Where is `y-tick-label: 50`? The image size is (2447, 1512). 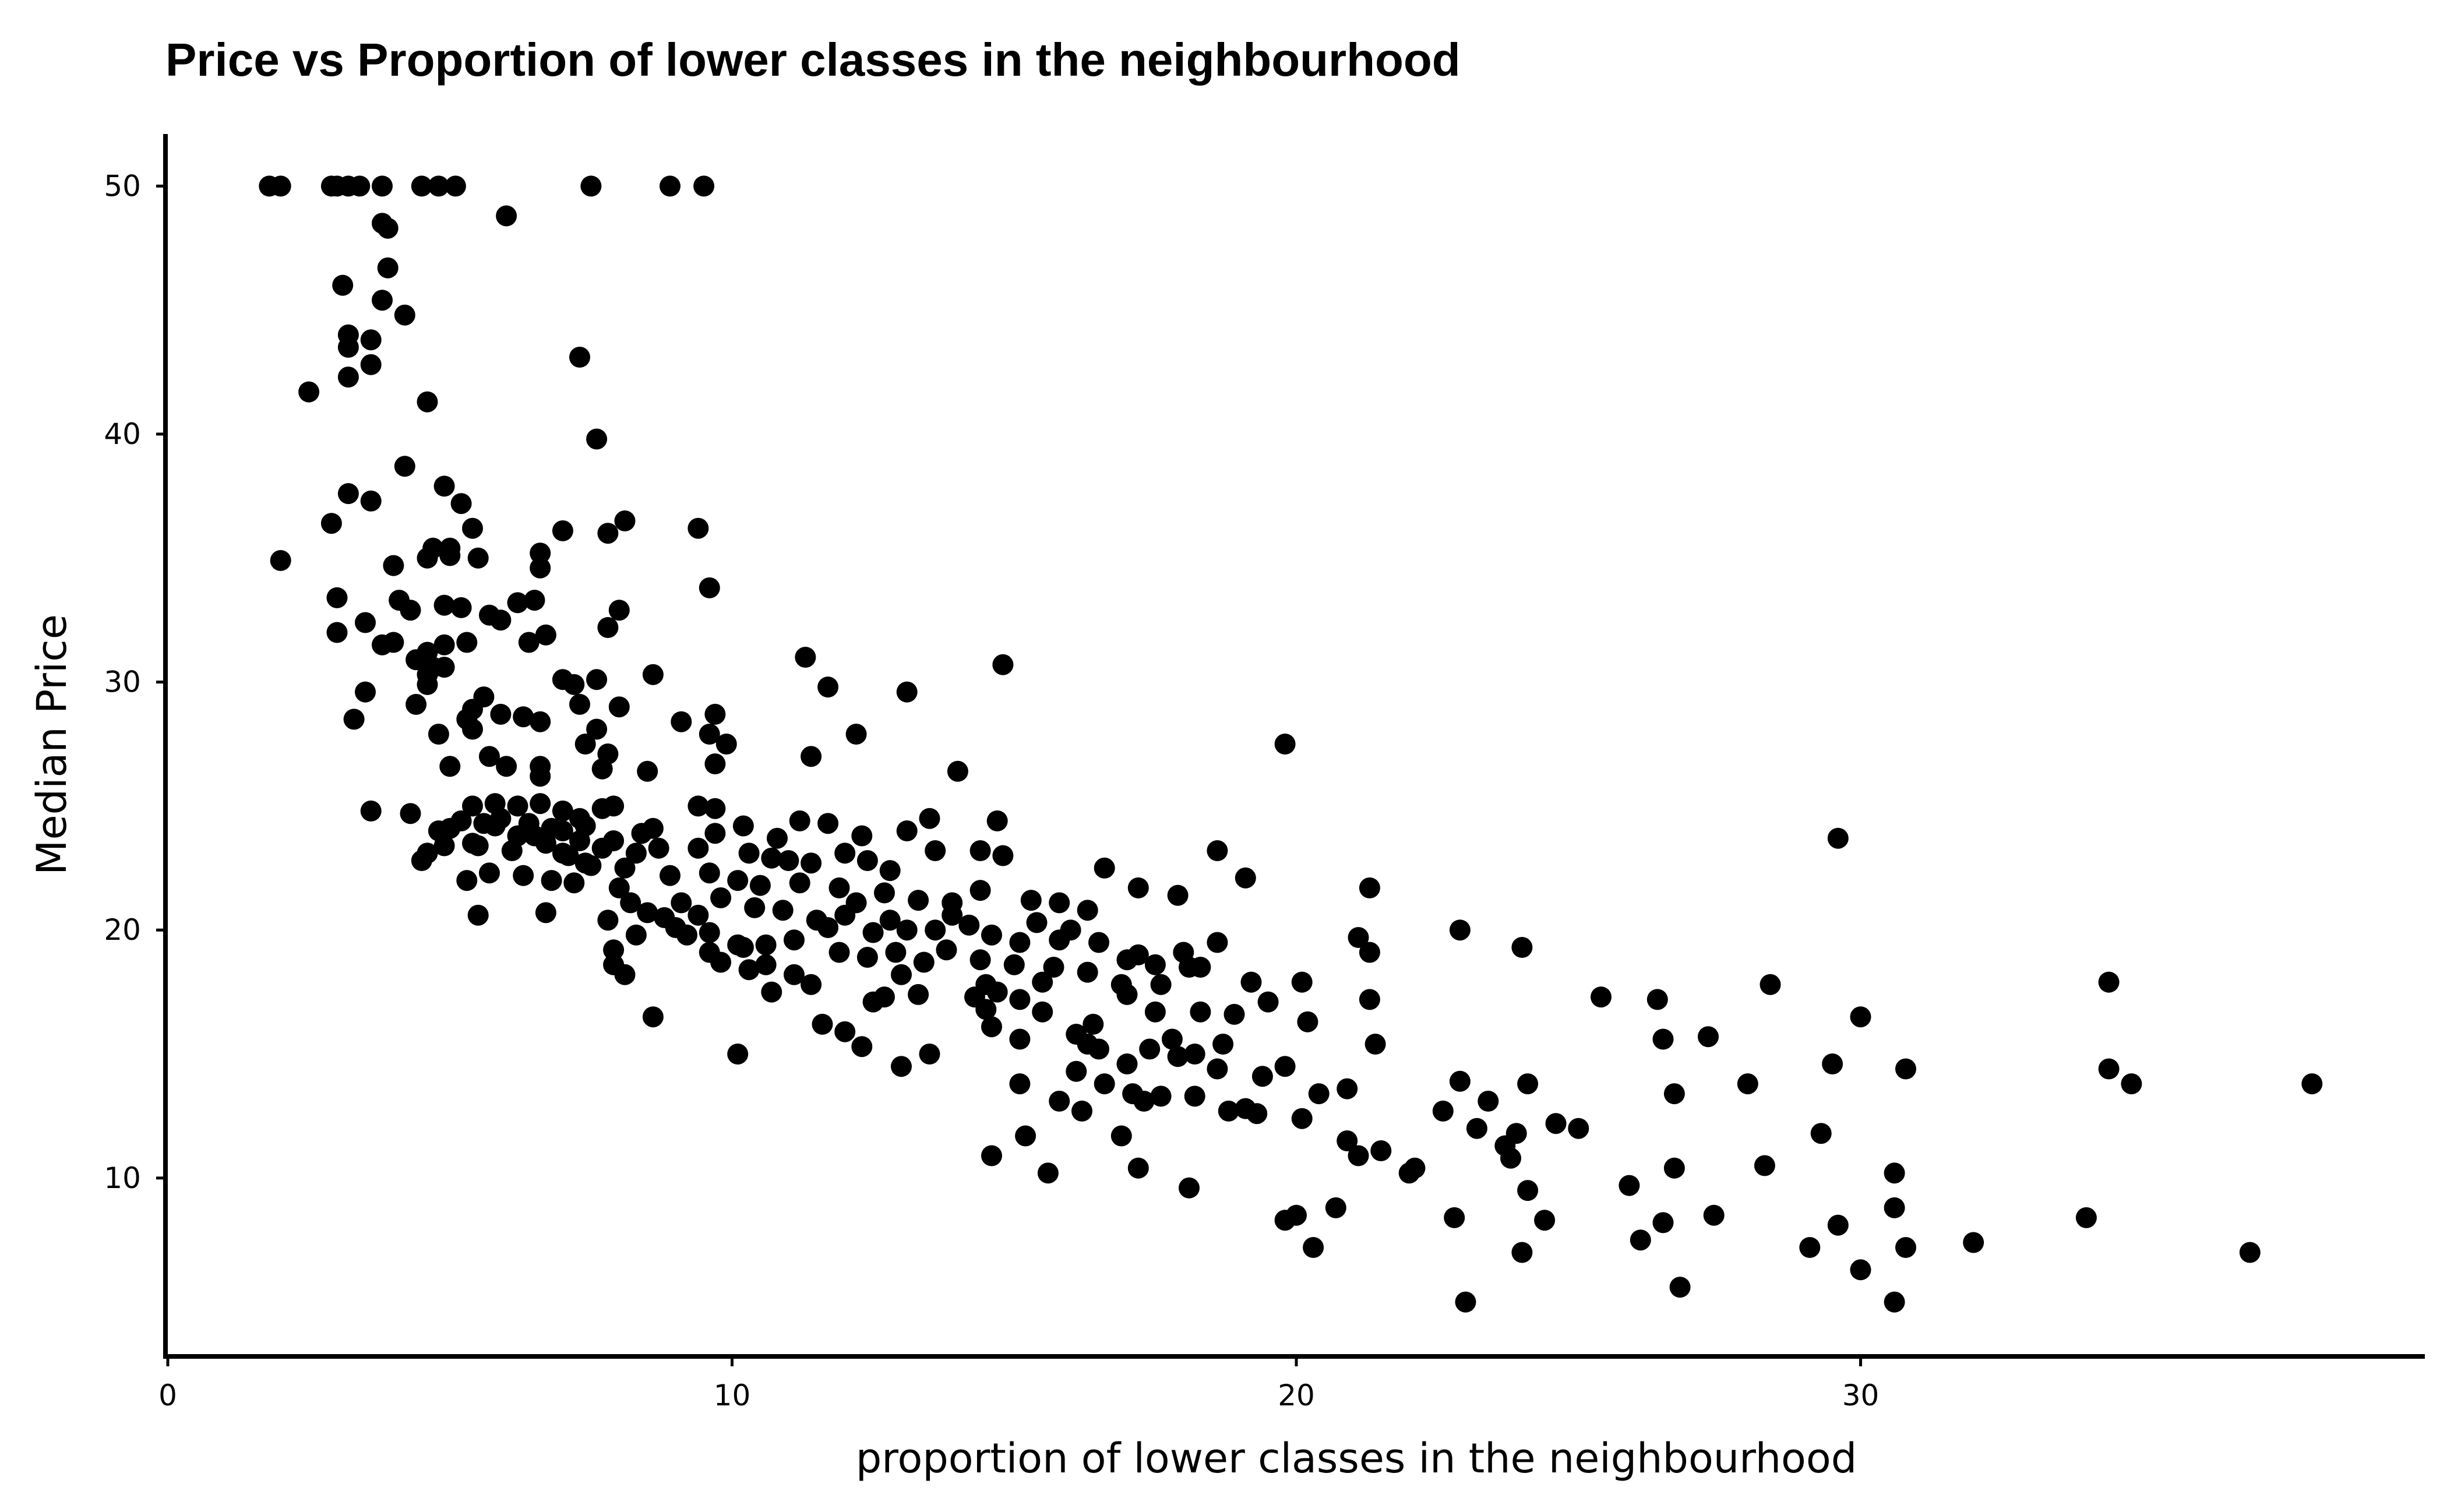 y-tick-label: 50 is located at coordinates (122, 186).